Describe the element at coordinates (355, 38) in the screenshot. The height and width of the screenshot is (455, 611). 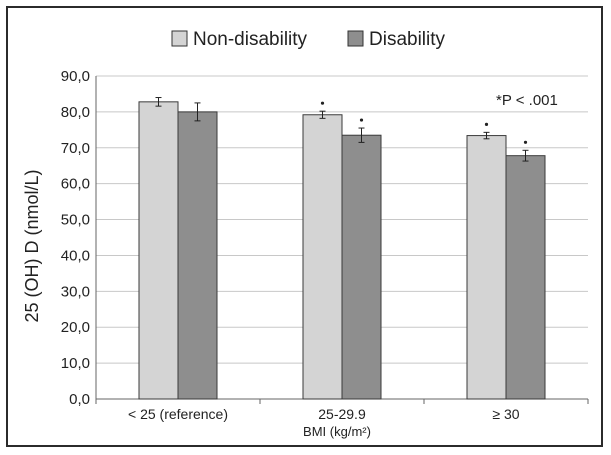
I see `legend-swatch-disability` at that location.